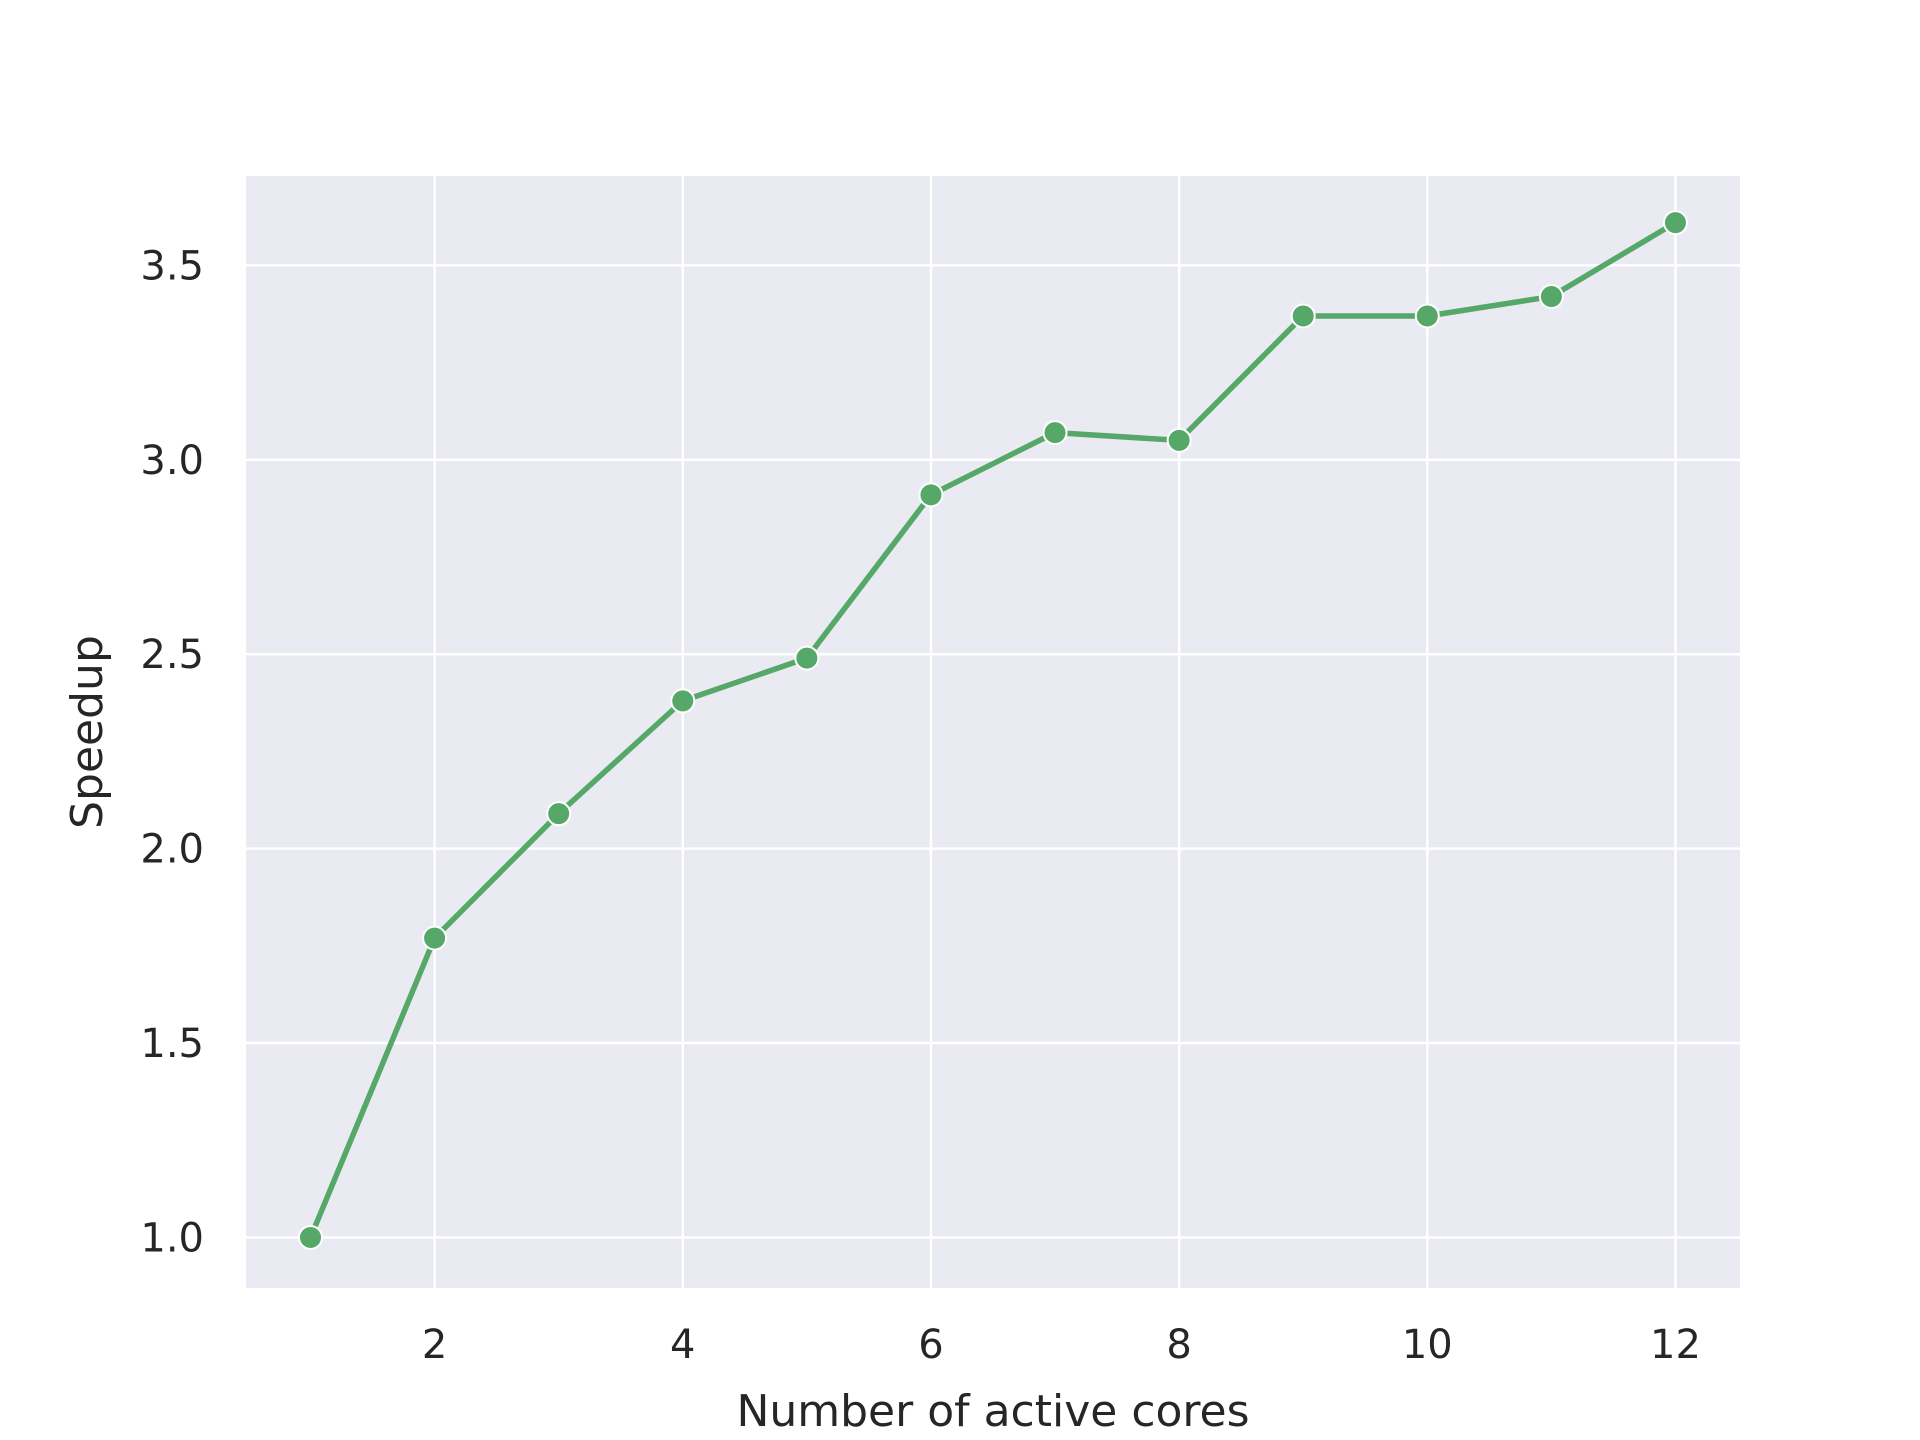  Describe the element at coordinates (172, 1044) in the screenshot. I see `y-tick-label: 1.5` at that location.